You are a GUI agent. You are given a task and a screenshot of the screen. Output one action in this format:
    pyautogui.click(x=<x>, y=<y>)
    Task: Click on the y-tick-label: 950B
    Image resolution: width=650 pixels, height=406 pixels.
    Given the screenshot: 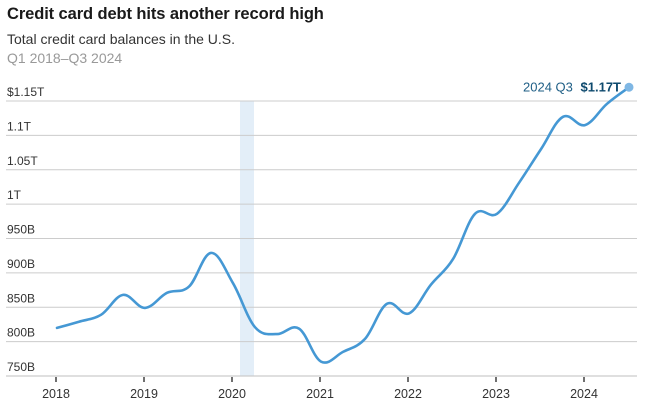 What is the action you would take?
    pyautogui.click(x=21, y=230)
    